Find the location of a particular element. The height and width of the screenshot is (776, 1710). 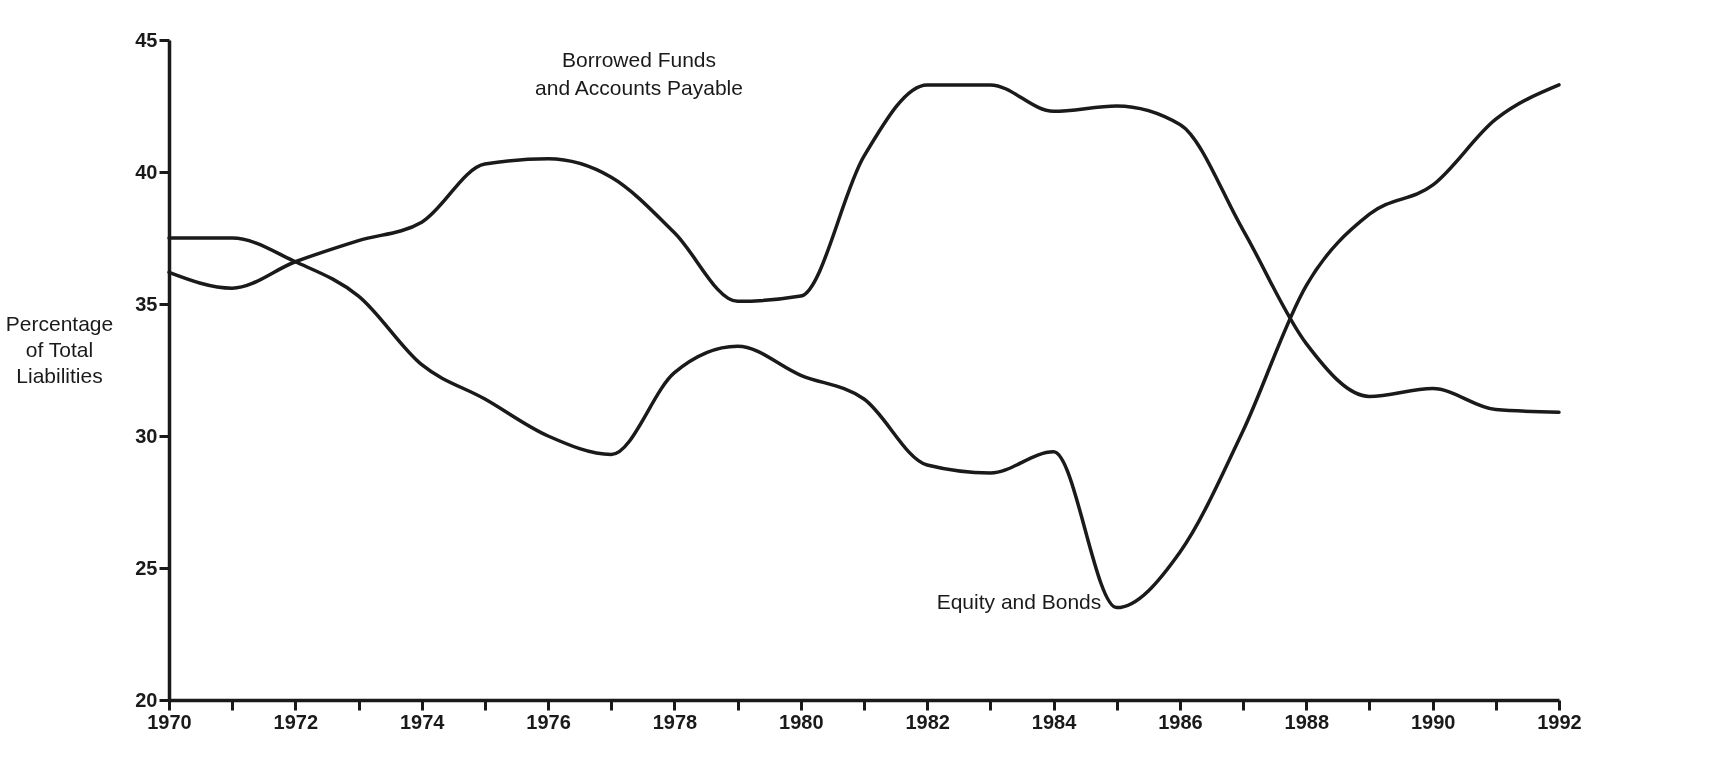

x-tick-label: 1988 is located at coordinates (1307, 721).